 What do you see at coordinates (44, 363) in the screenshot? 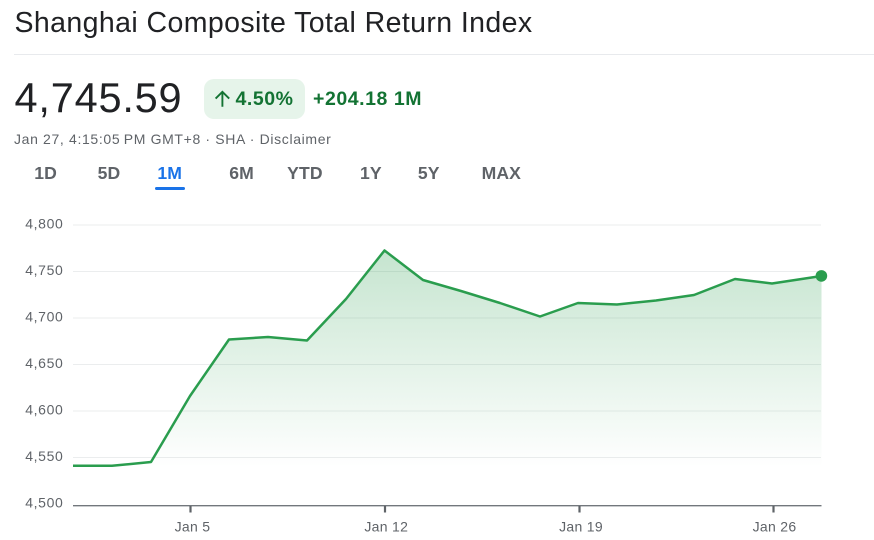
I see `svg-text: 4,650` at bounding box center [44, 363].